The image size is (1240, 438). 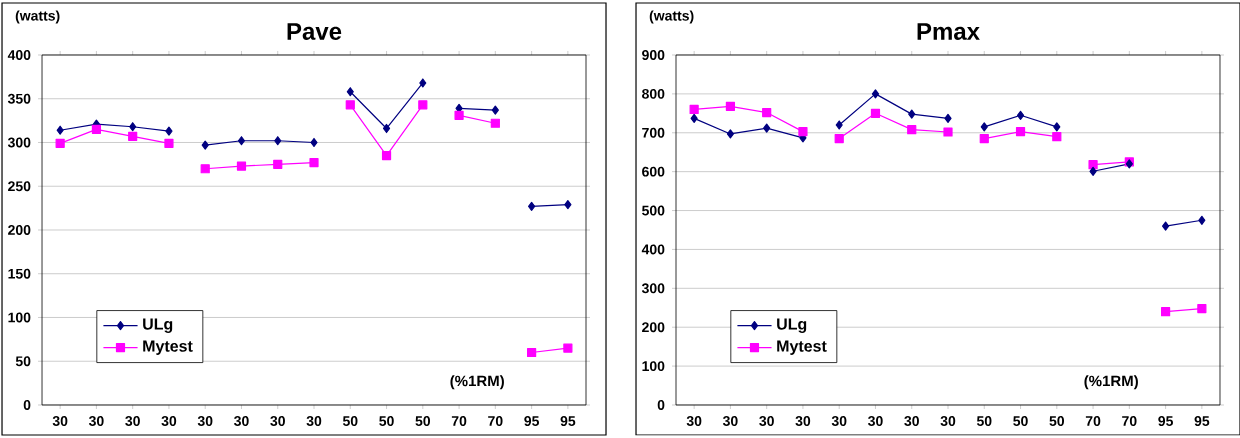 What do you see at coordinates (23, 361) in the screenshot?
I see `y-tick-label: 50` at bounding box center [23, 361].